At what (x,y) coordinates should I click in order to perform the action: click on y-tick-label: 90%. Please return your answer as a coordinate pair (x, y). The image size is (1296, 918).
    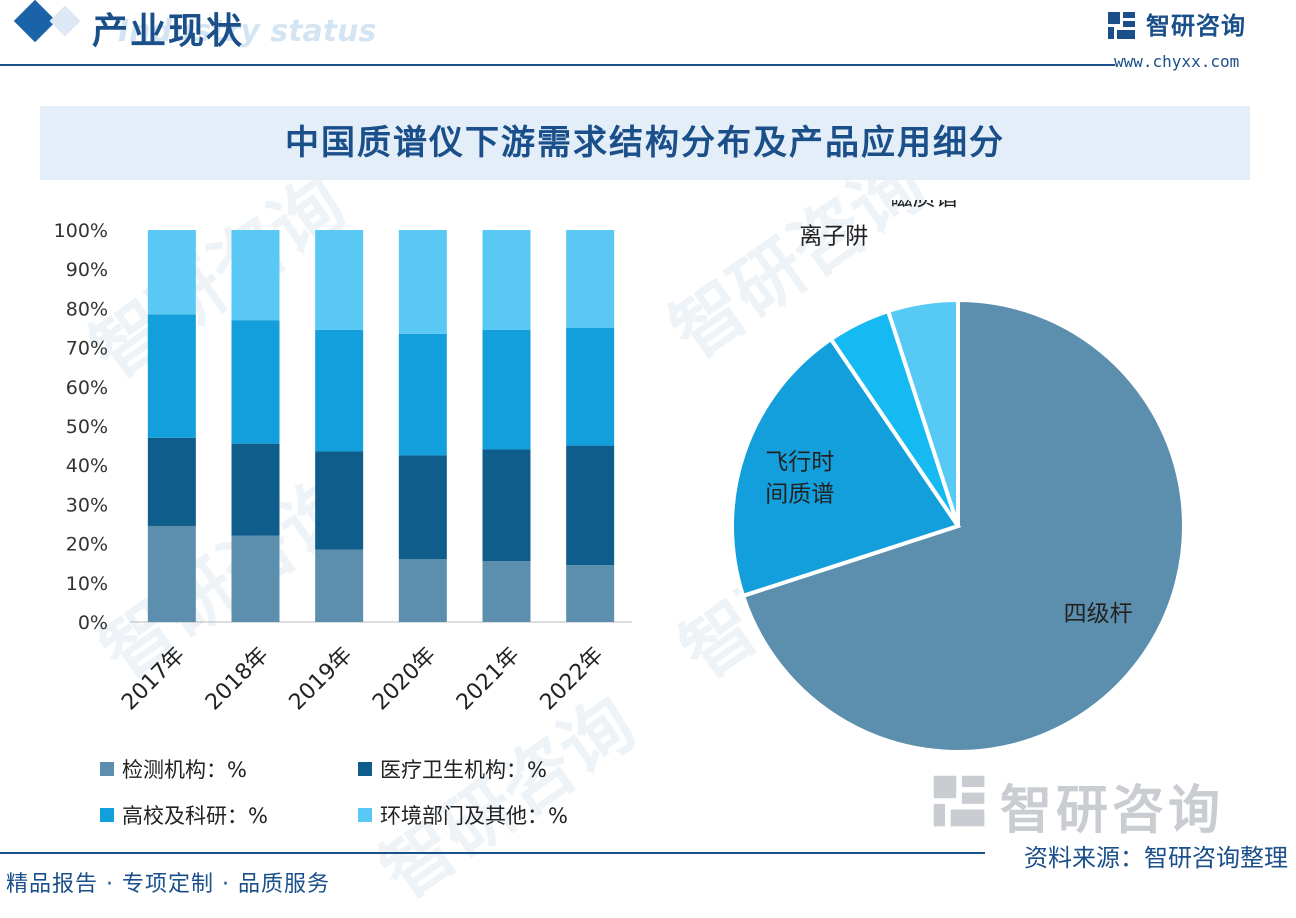
    Looking at the image, I should click on (87, 270).